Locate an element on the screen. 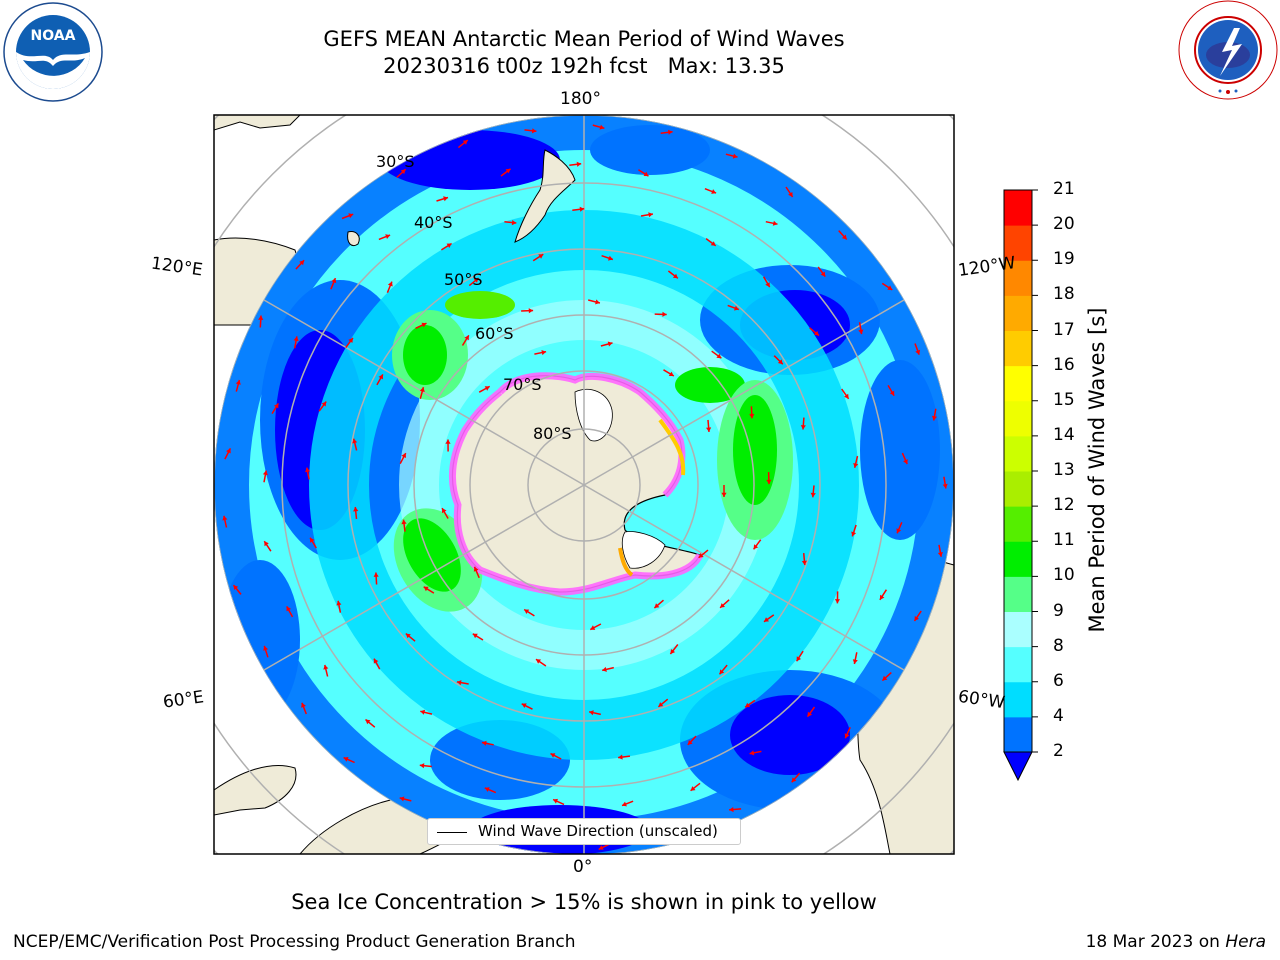  colorbar-tick-label: 17 is located at coordinates (1064, 329).